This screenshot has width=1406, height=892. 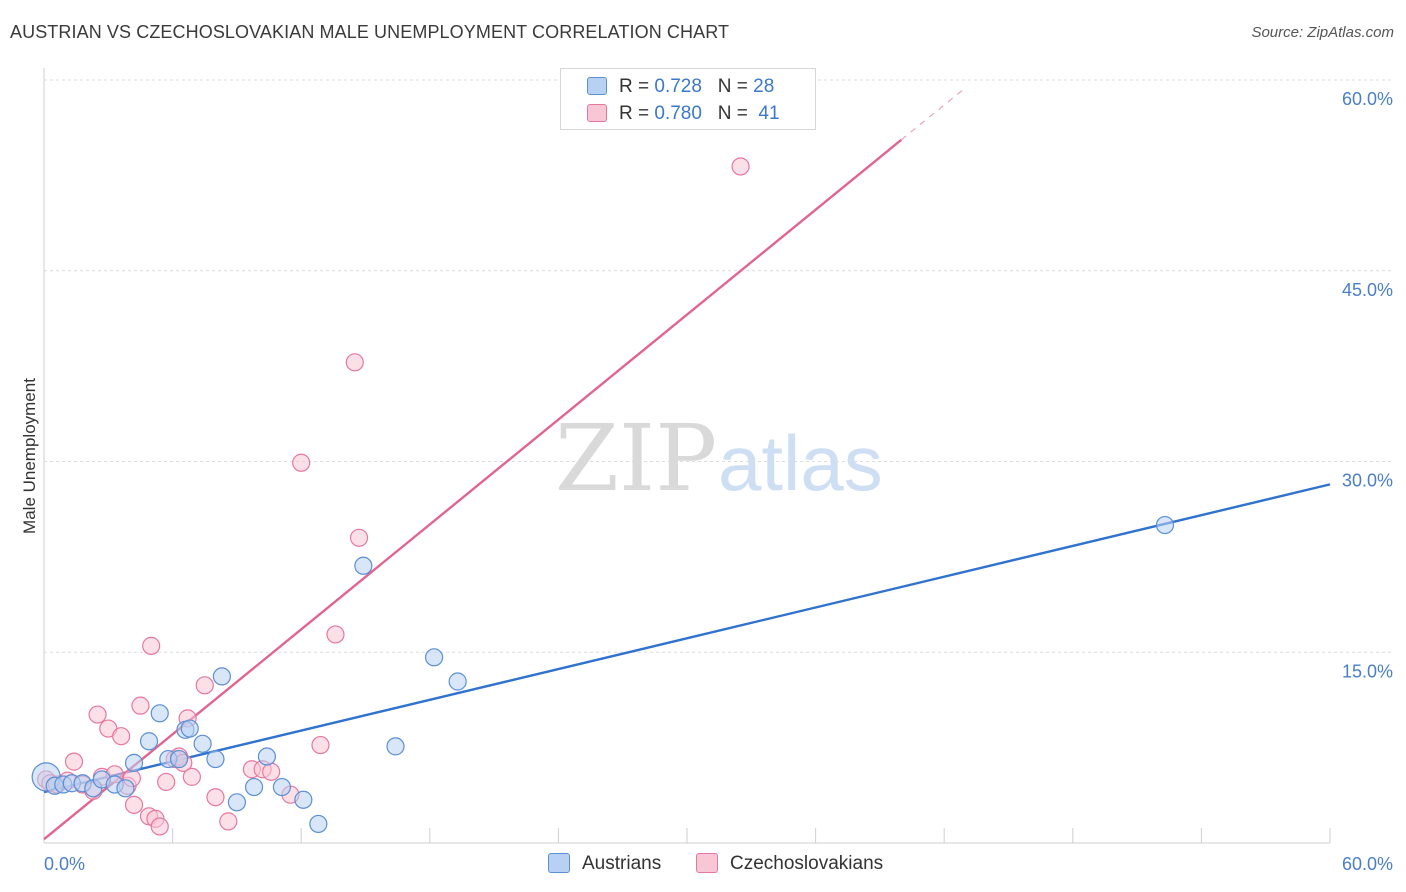 What do you see at coordinates (1367, 671) in the screenshot?
I see `y-tick-label: 15.0%` at bounding box center [1367, 671].